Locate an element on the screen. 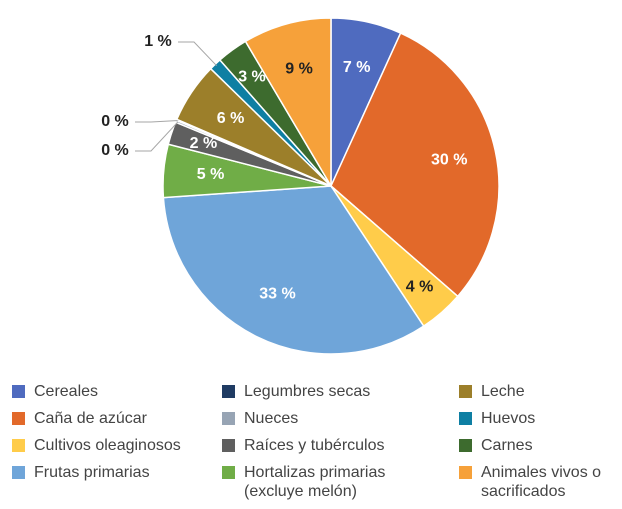 Image resolution: width=622 pixels, height=509 pixels. legend-item: Hortalizas primarias (excluye melón) is located at coordinates (332, 482).